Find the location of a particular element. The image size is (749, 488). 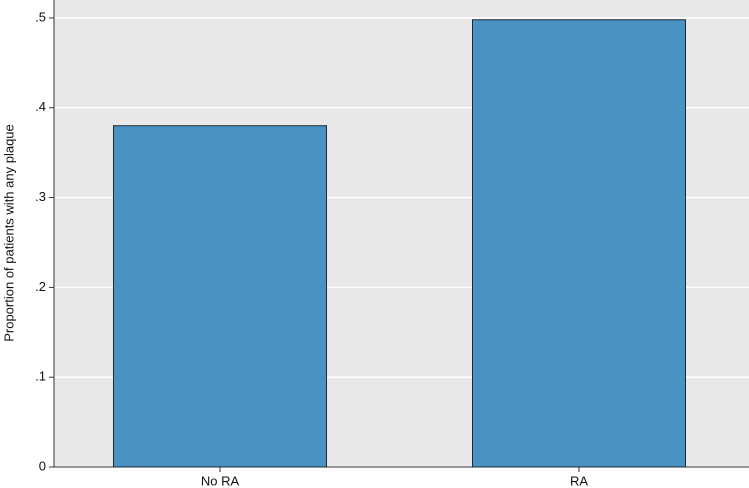

y-tick-label: .4 is located at coordinates (40, 106).